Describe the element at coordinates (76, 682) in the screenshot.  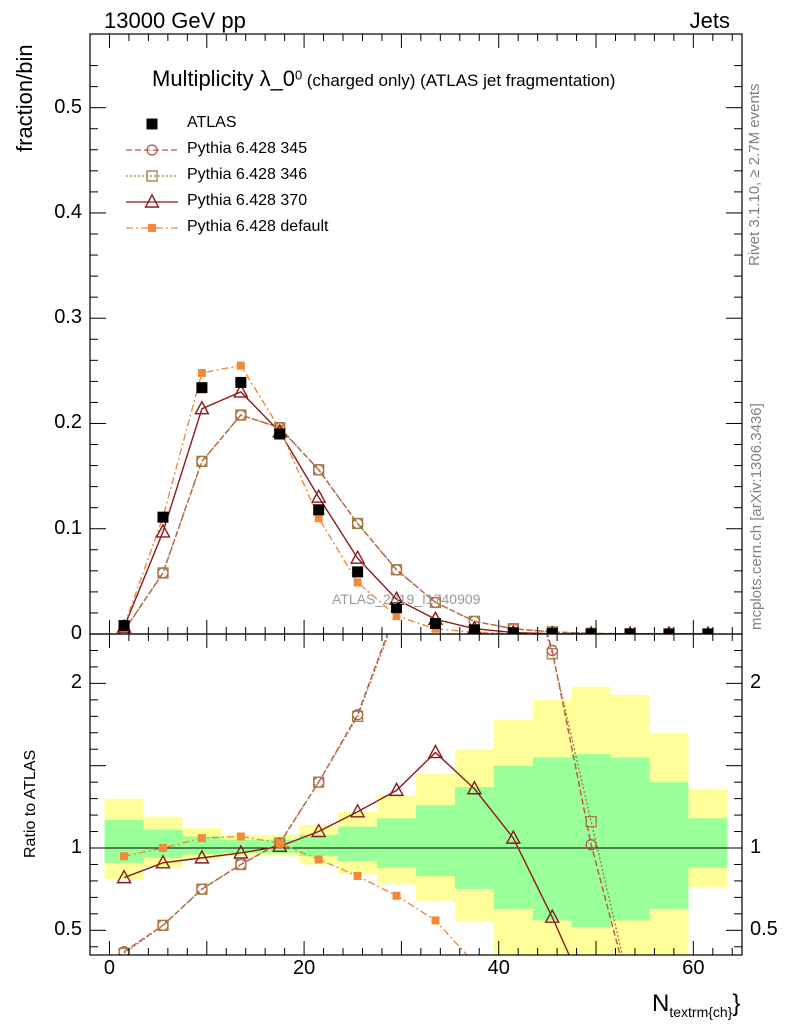
I see `y-tick-label-ratio-left: 2` at that location.